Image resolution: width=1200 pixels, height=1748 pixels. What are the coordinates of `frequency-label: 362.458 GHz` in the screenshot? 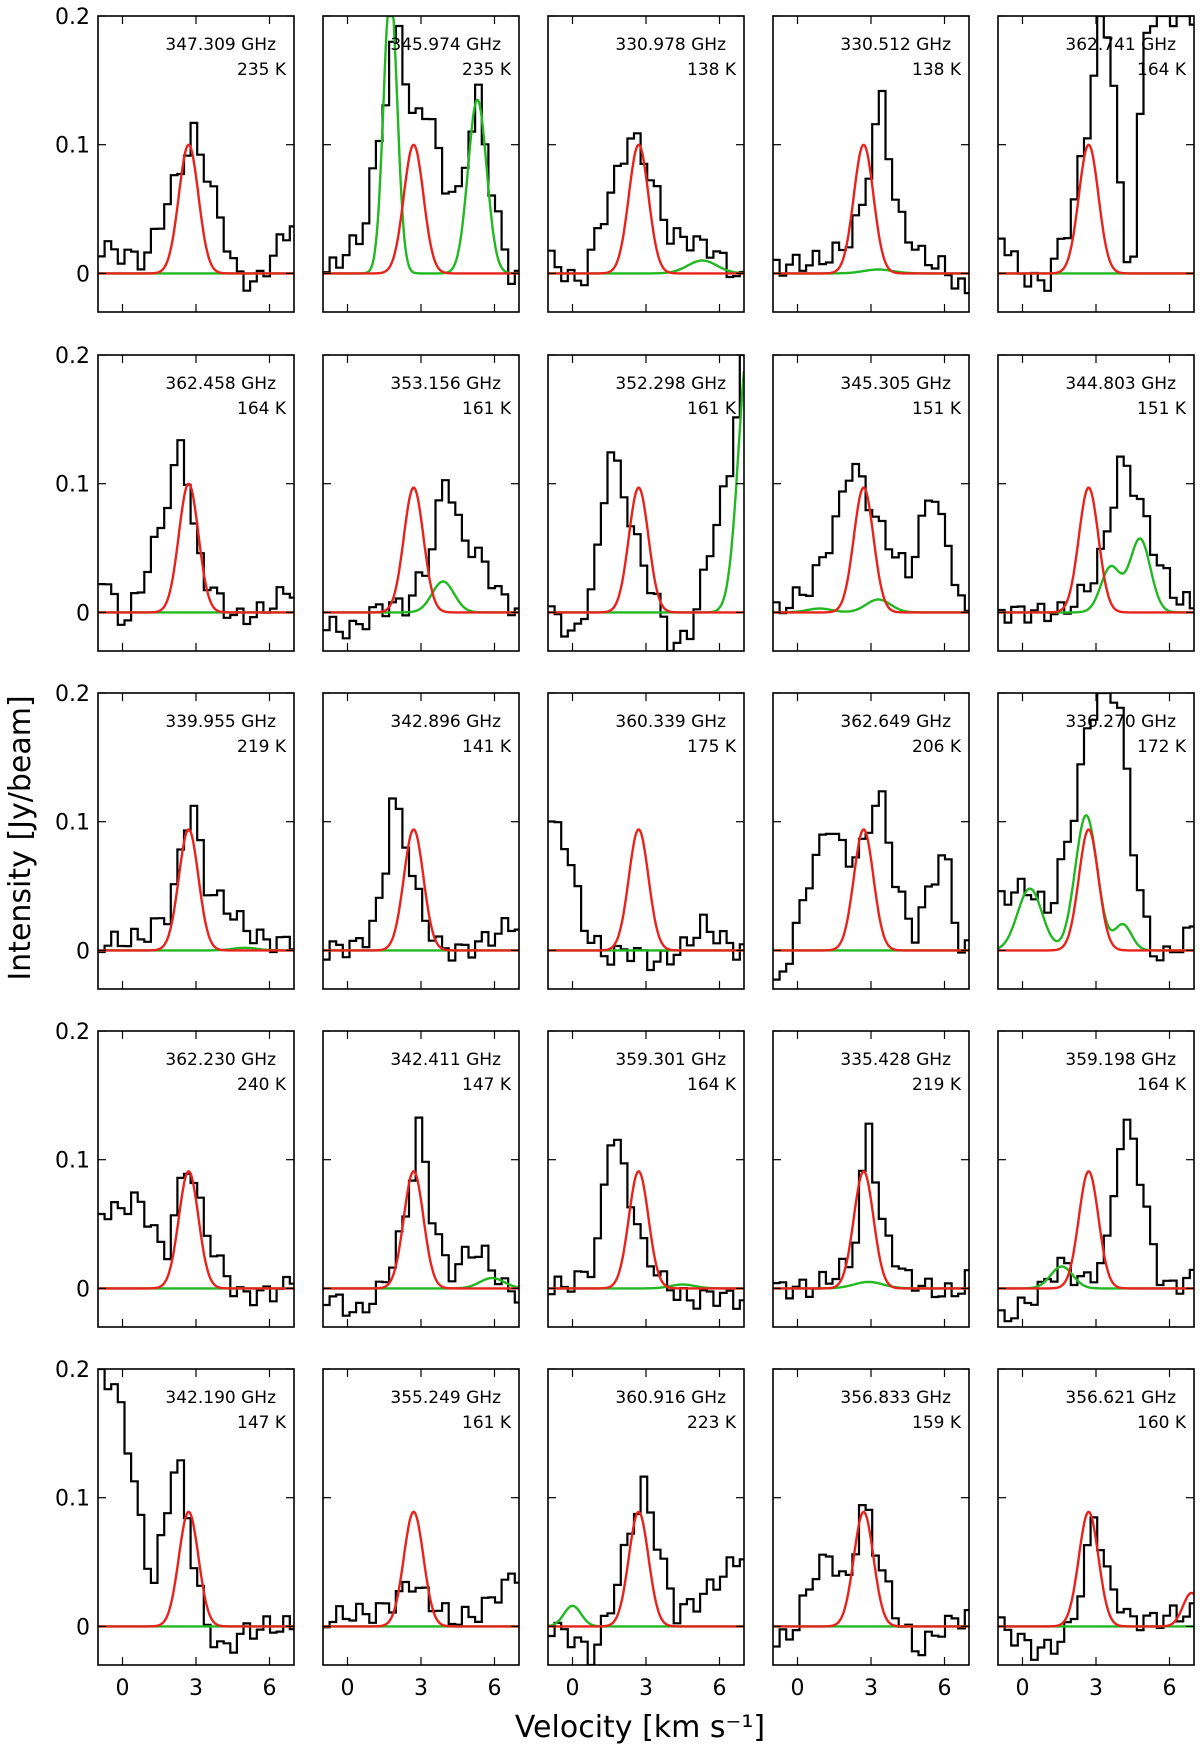 It's located at (220, 384).